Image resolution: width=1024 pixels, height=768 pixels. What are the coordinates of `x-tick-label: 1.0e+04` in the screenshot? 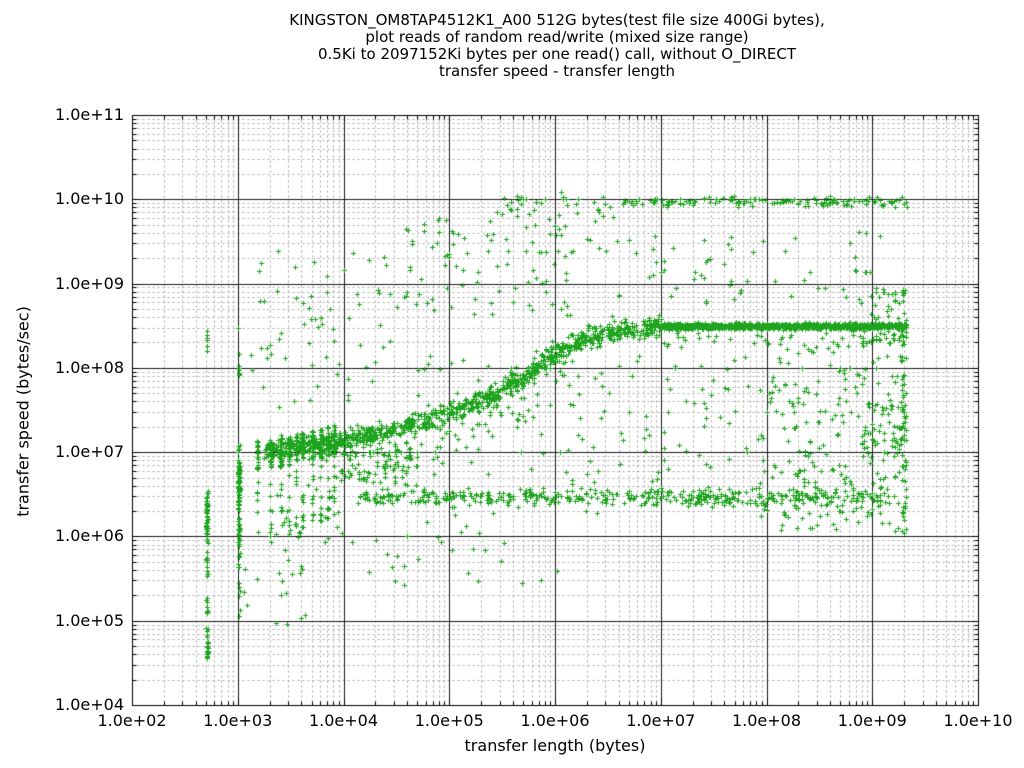 It's located at (343, 720).